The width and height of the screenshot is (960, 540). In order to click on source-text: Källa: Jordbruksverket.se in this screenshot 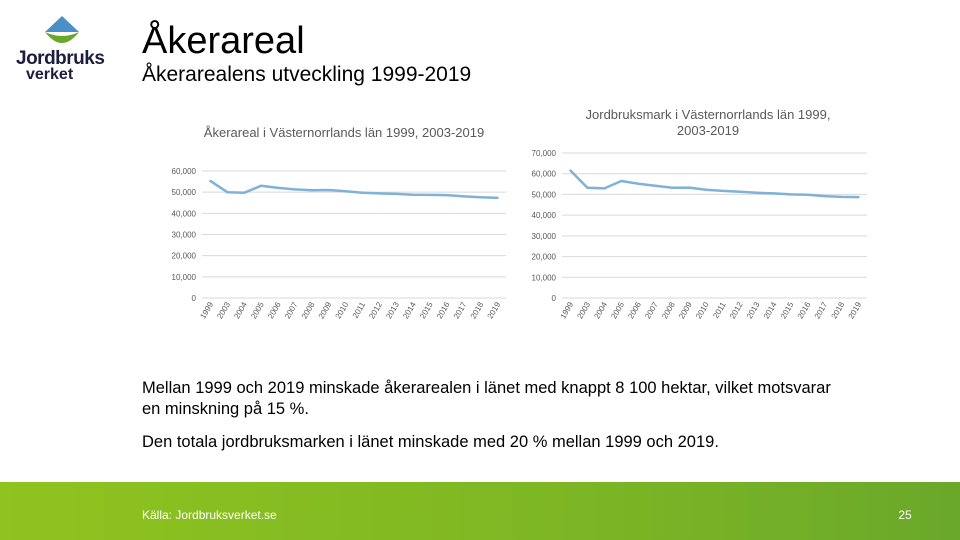, I will do `click(209, 515)`.